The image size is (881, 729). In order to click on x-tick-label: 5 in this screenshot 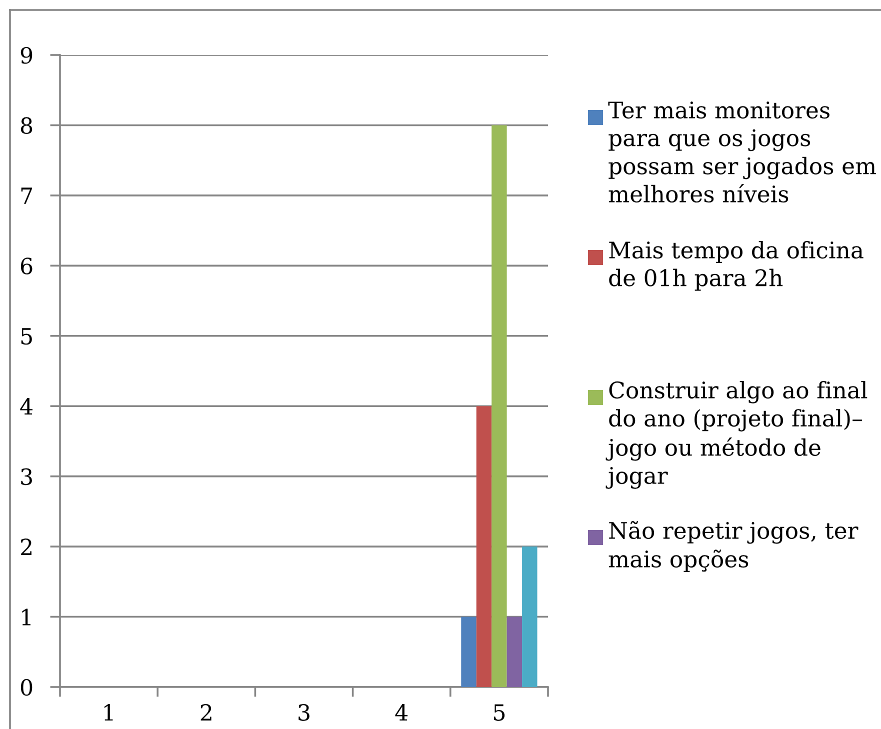, I will do `click(499, 712)`.